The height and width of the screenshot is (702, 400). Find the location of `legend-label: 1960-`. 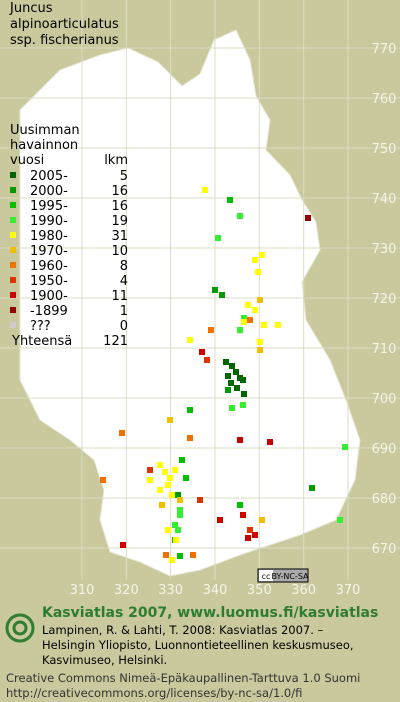

legend-label: 1960- is located at coordinates (49, 266).